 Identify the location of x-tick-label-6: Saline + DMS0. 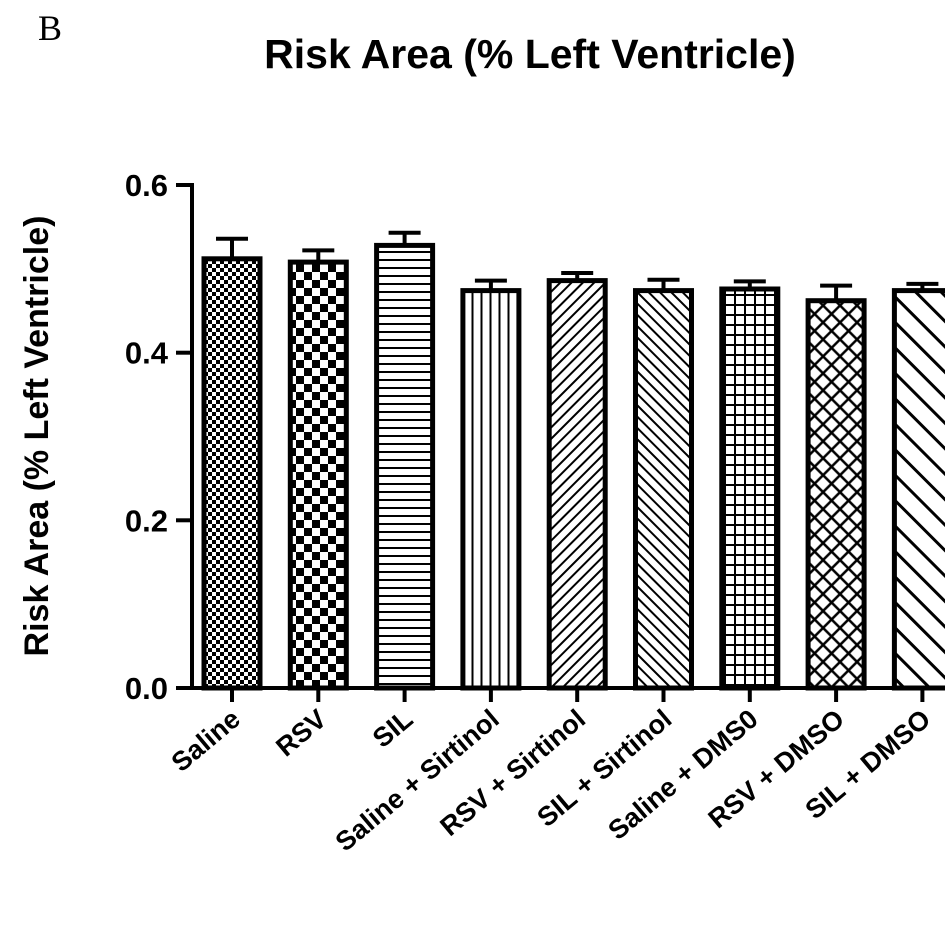
(682, 775).